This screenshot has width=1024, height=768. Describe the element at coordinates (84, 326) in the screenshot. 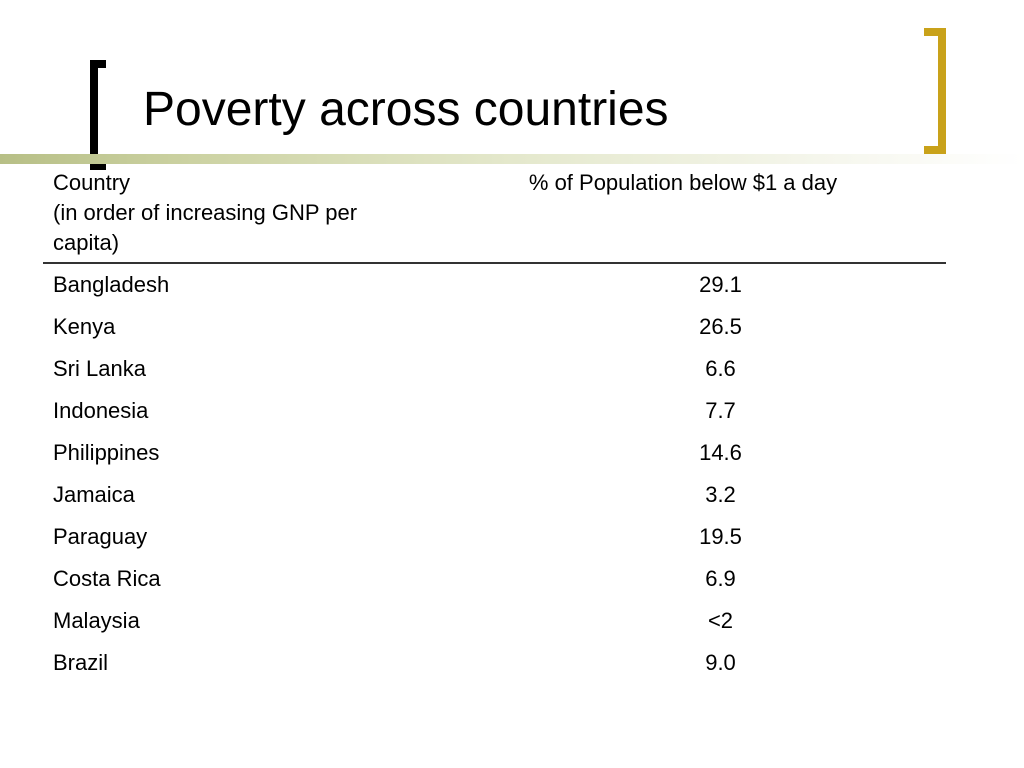

I see `row-country: Kenya` at that location.